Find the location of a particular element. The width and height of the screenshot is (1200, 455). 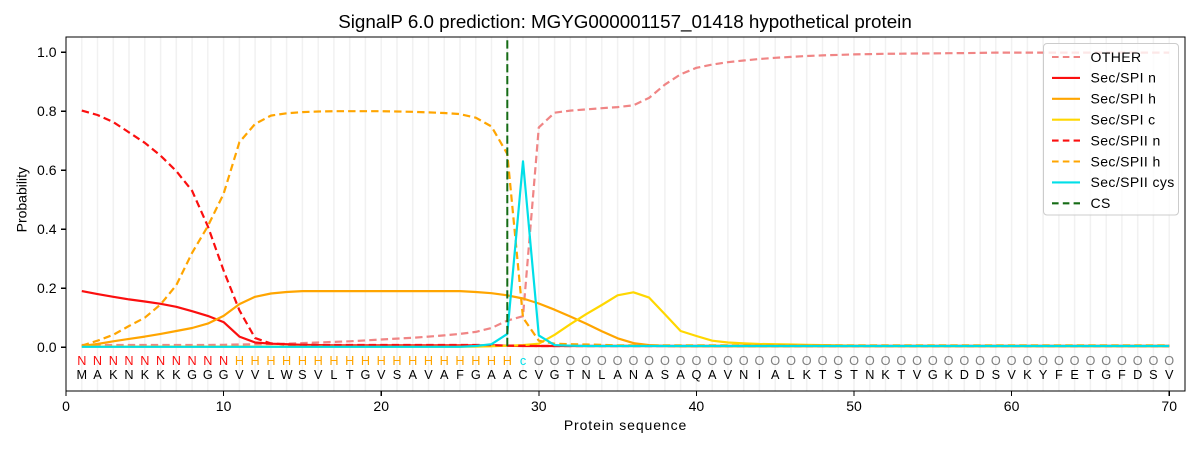

svg-text: 0.4 is located at coordinates (47, 229).